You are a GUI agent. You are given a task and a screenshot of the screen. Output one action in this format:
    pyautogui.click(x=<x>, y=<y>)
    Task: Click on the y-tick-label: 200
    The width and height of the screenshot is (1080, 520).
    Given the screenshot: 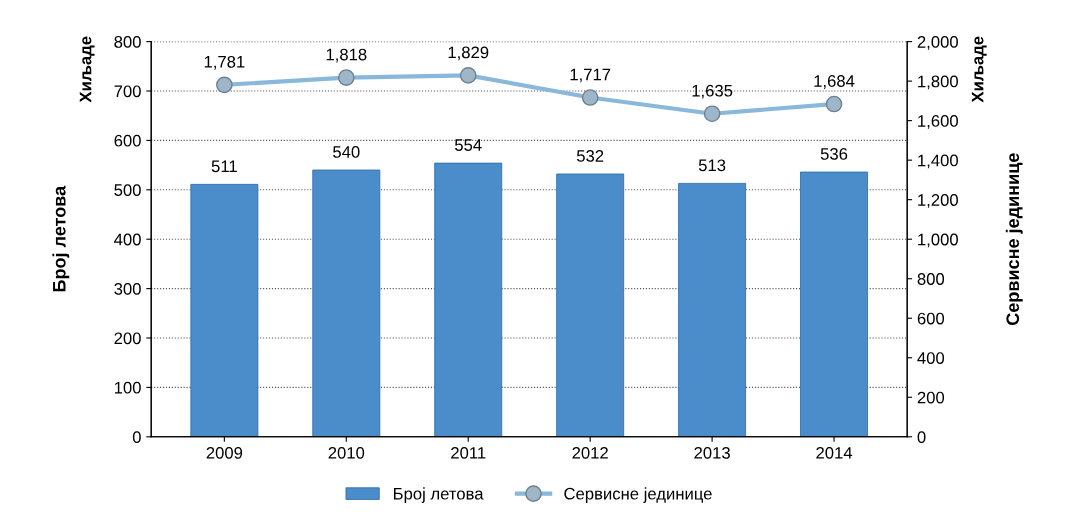 What is the action you would take?
    pyautogui.click(x=127, y=338)
    